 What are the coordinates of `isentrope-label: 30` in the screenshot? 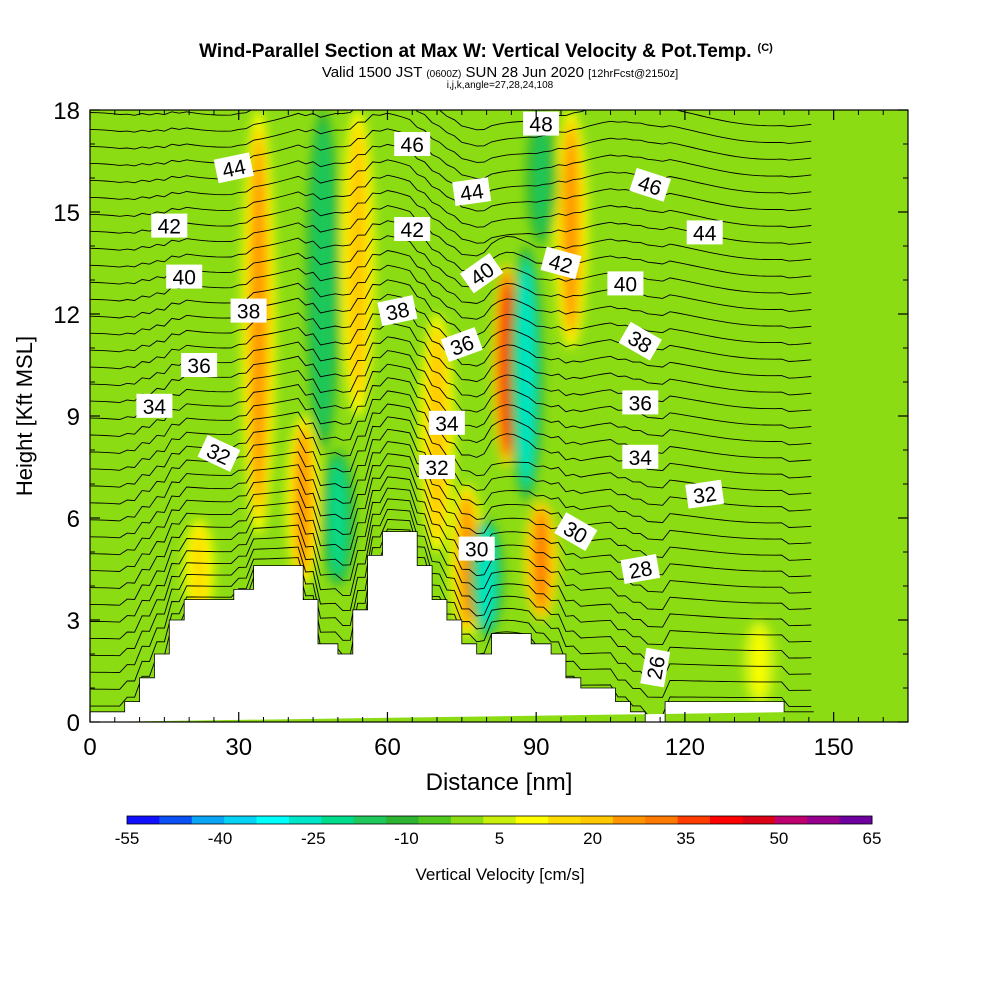 It's located at (476, 549).